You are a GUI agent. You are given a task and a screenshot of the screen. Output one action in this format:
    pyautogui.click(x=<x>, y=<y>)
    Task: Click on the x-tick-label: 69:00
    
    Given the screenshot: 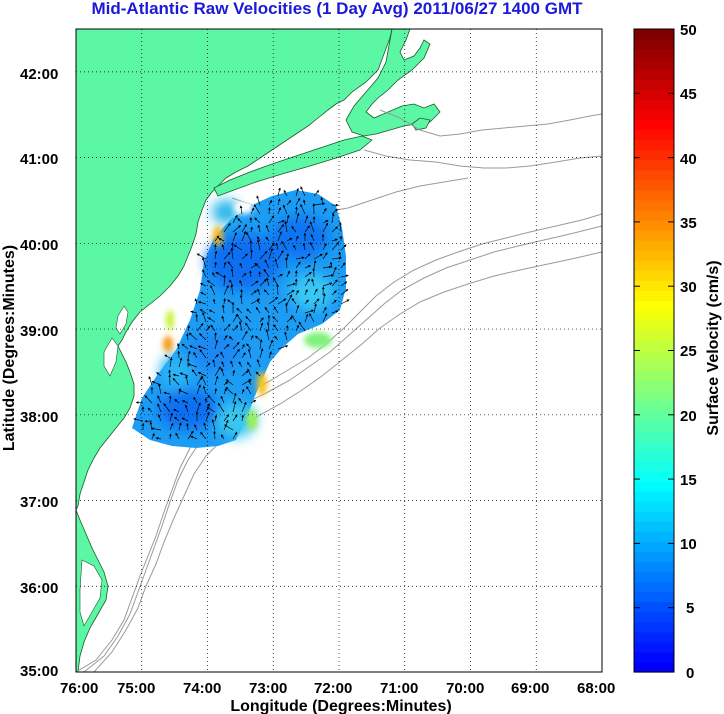 What is the action you would take?
    pyautogui.click(x=530, y=688)
    